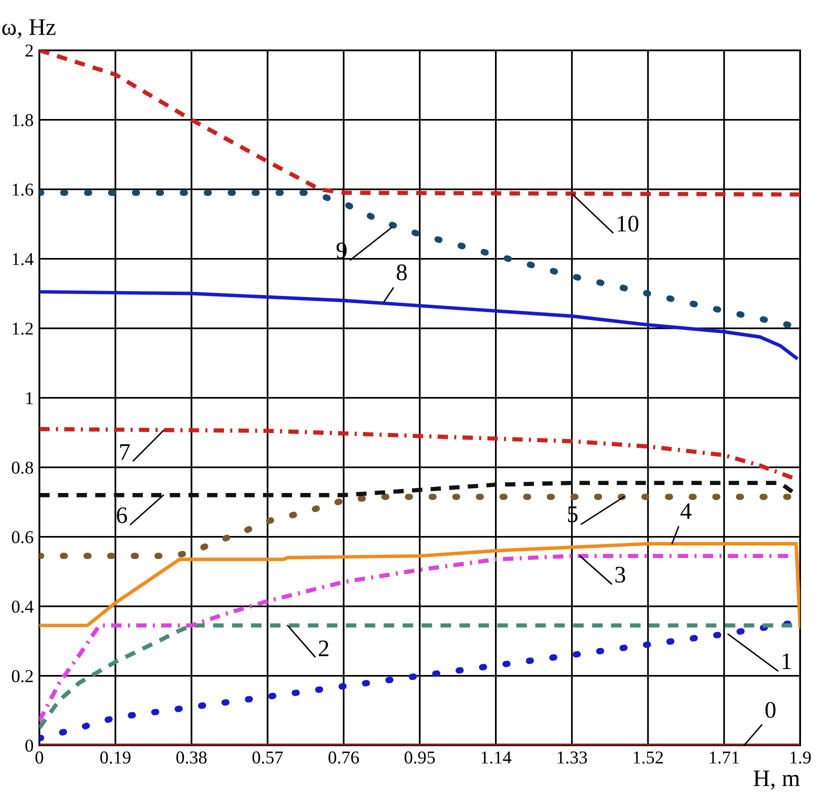 The width and height of the screenshot is (819, 798). Describe the element at coordinates (648, 757) in the screenshot. I see `x-tick-label: 1.52` at that location.